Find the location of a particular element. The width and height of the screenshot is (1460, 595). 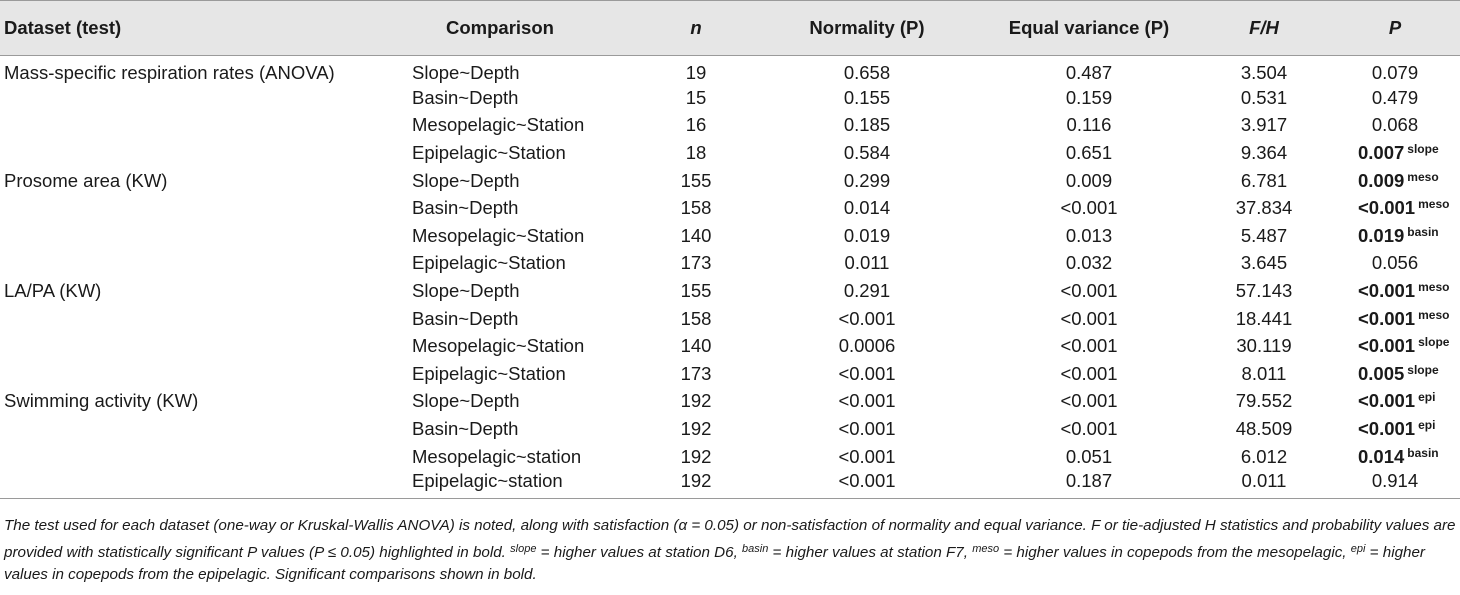

cell-normality: 0.014 is located at coordinates (867, 208).